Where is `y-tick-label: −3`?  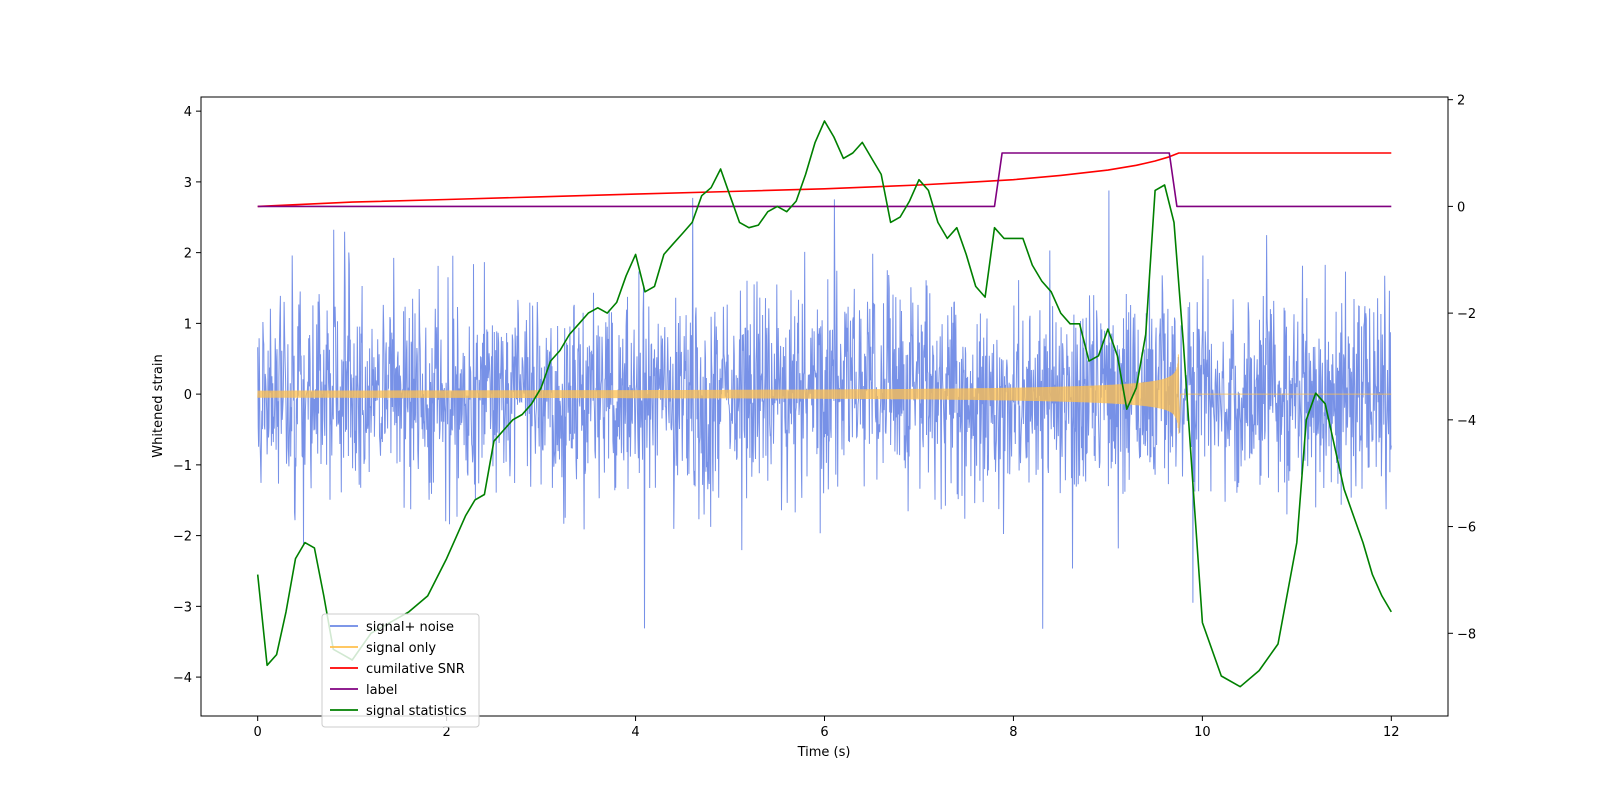
y-tick-label: −3 is located at coordinates (182, 607).